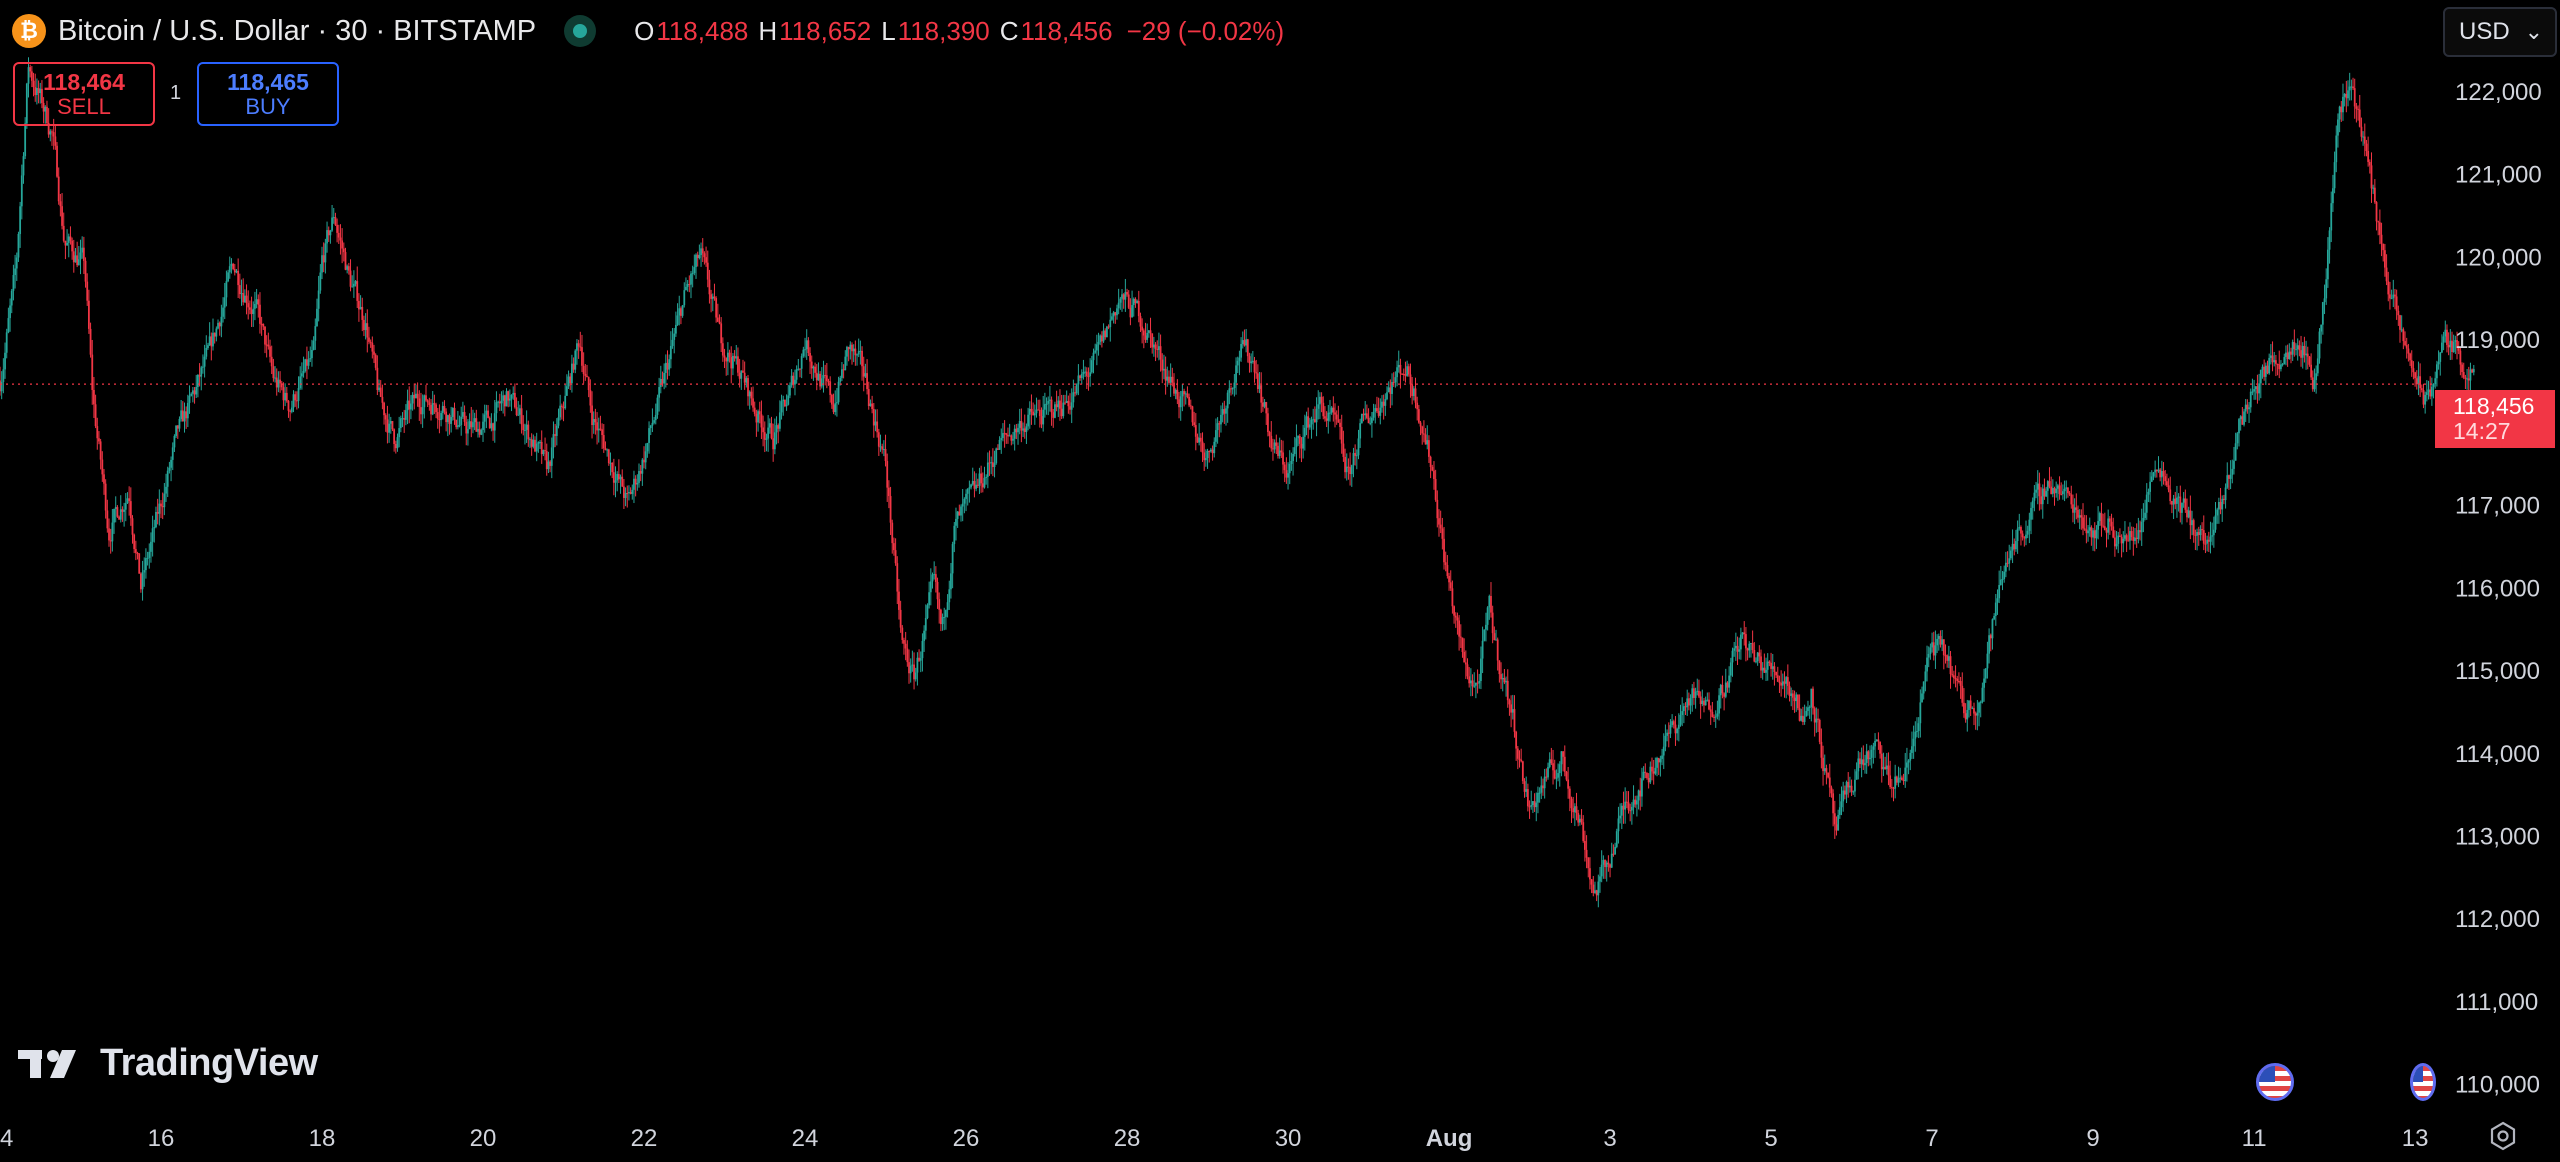 The height and width of the screenshot is (1162, 2560). I want to click on time-axis: 141618202224262830Aug35791113, so click(1214, 1138).